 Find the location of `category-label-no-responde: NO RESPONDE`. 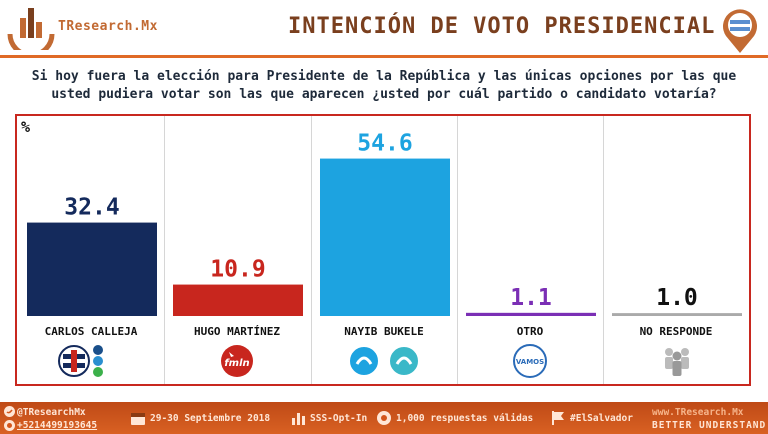

category-label-no-responde: NO RESPONDE is located at coordinates (676, 331).